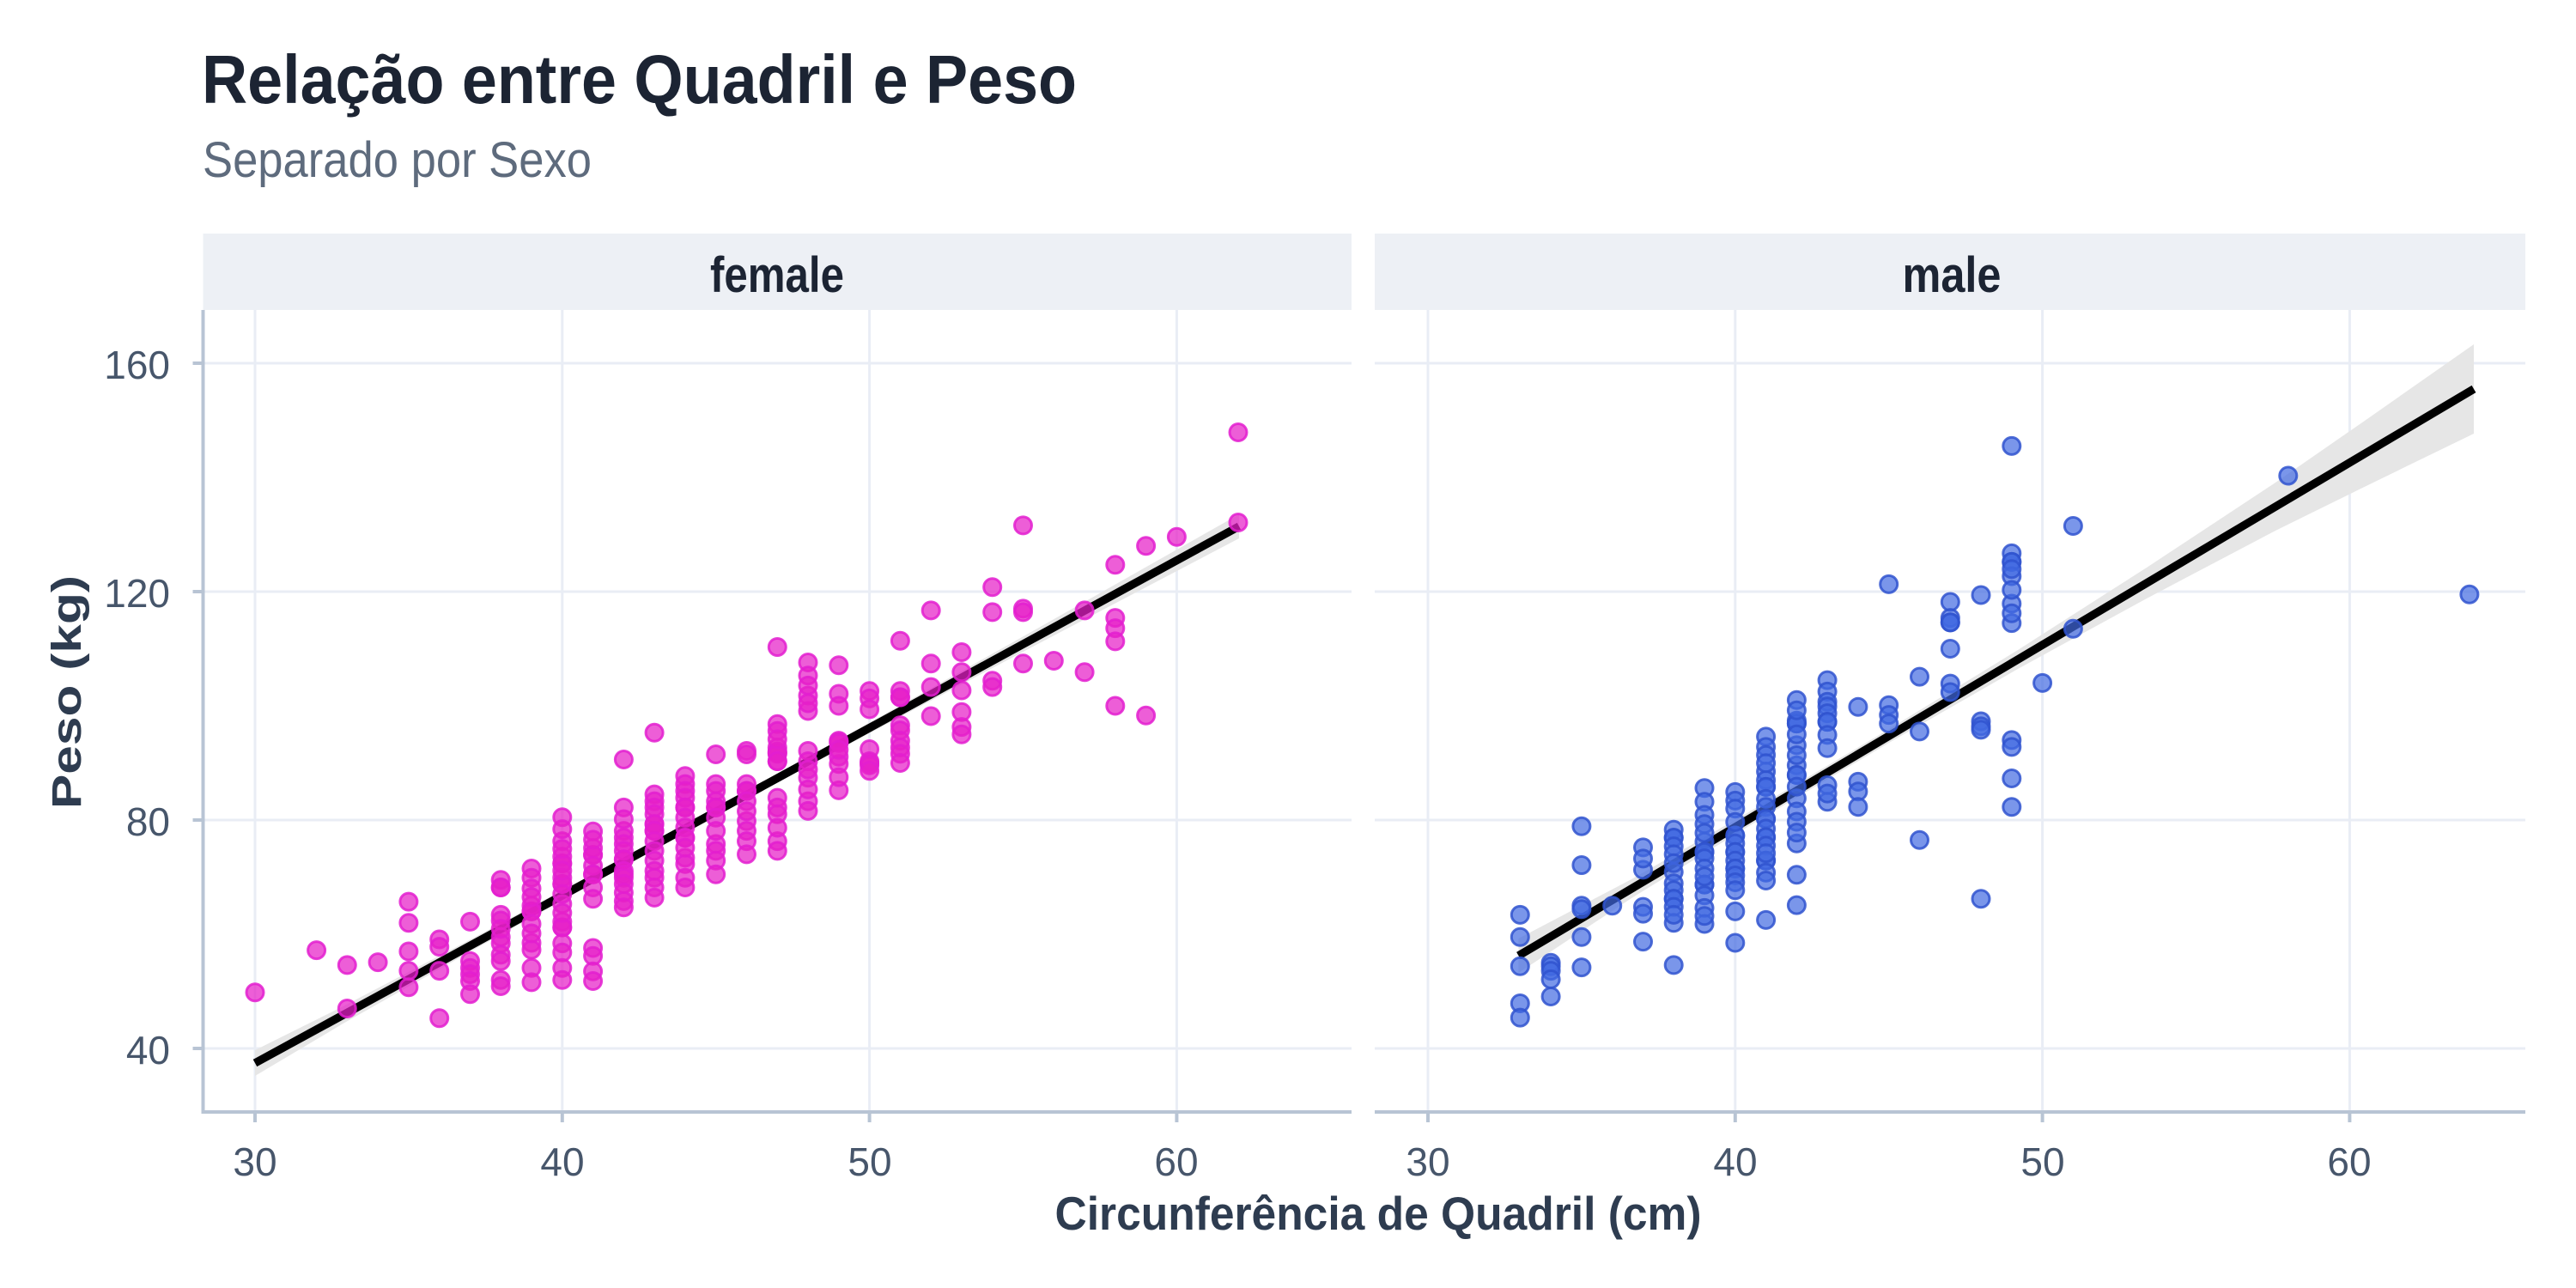 The height and width of the screenshot is (1288, 2576). I want to click on svg-text: Relação entre Quadril e Peso, so click(640, 79).